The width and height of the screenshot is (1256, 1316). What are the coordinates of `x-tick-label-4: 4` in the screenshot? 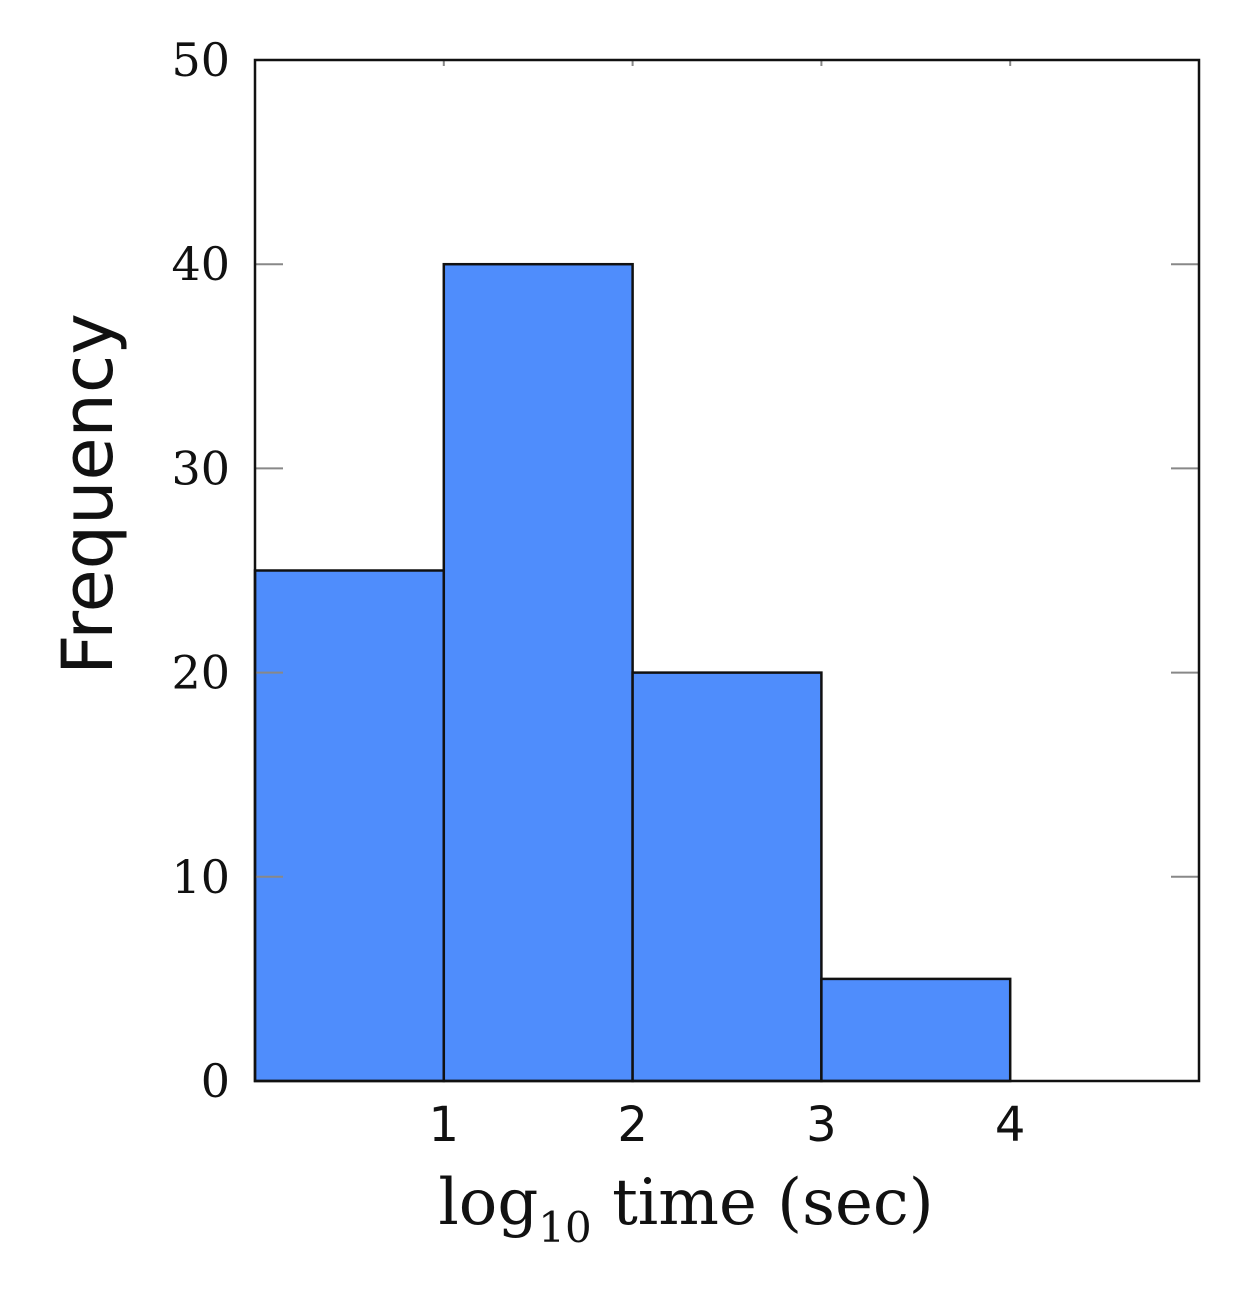 It's located at (1010, 1125).